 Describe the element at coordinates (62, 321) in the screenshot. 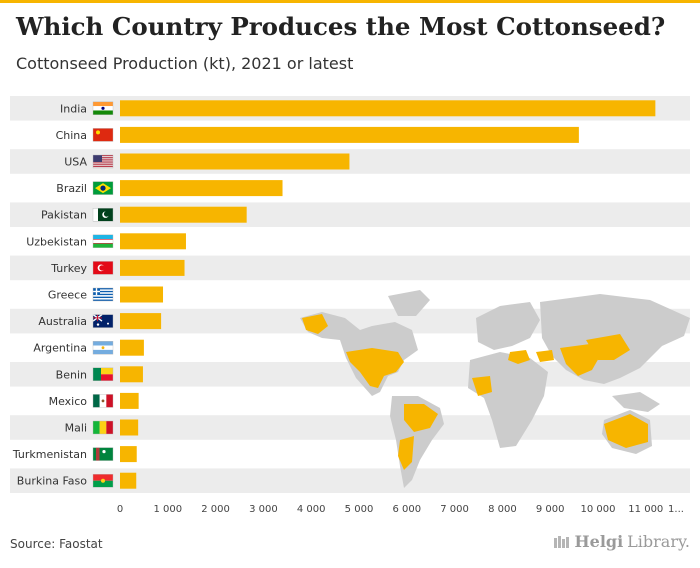

I see `category-label: Australia` at that location.